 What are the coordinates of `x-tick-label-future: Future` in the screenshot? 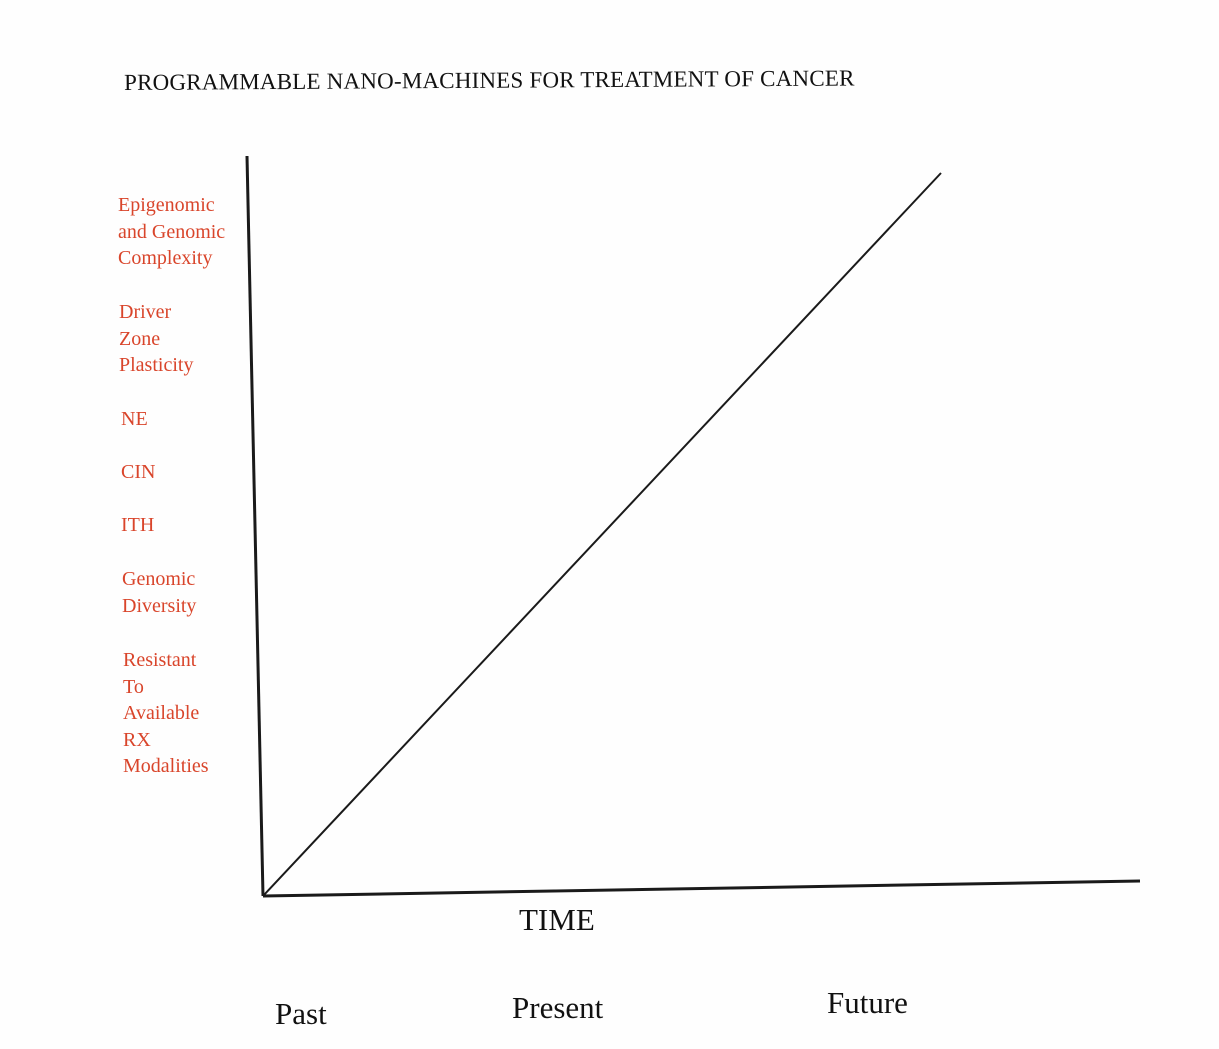 It's located at (867, 1002).